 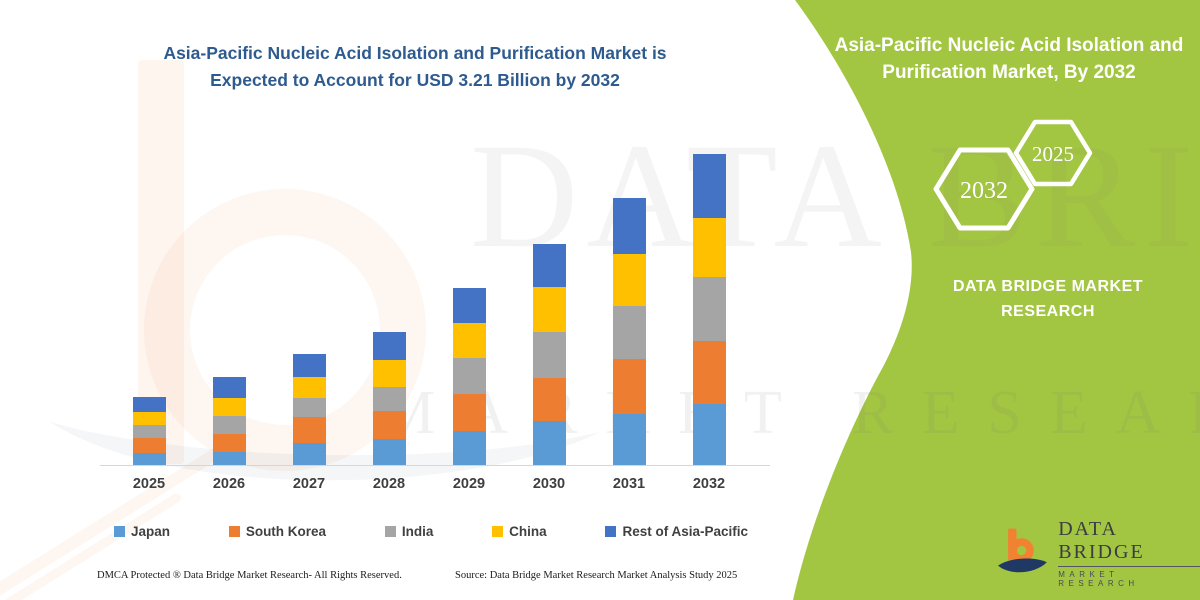 I want to click on logo-subtitle: MARKET RESEARCH, so click(x=1098, y=579).